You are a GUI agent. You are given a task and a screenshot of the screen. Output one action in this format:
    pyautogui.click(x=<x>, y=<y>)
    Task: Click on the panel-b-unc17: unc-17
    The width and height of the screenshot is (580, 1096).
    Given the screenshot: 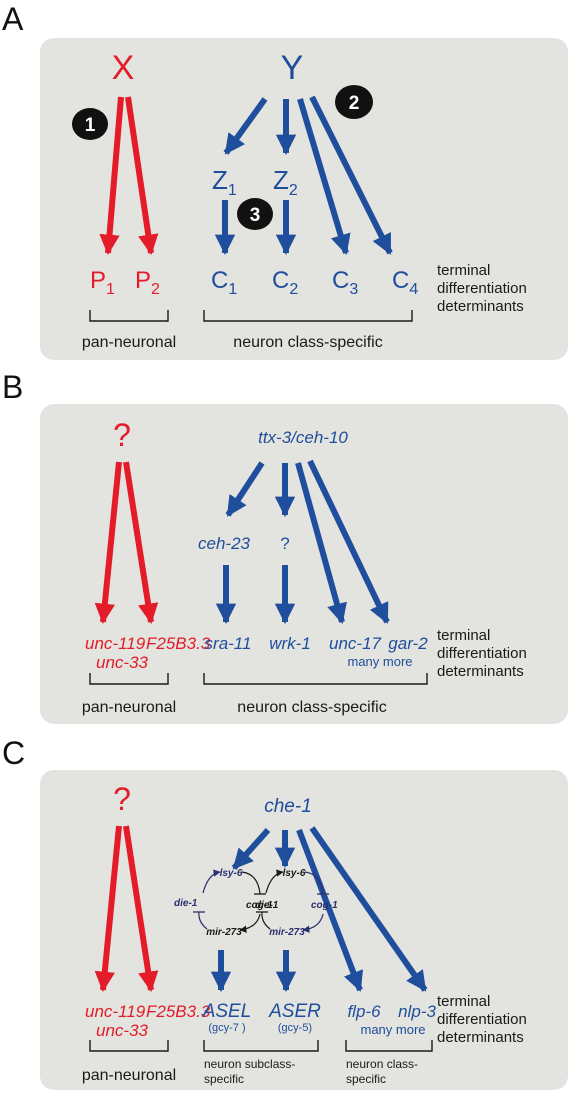 What is the action you would take?
    pyautogui.click(x=355, y=643)
    